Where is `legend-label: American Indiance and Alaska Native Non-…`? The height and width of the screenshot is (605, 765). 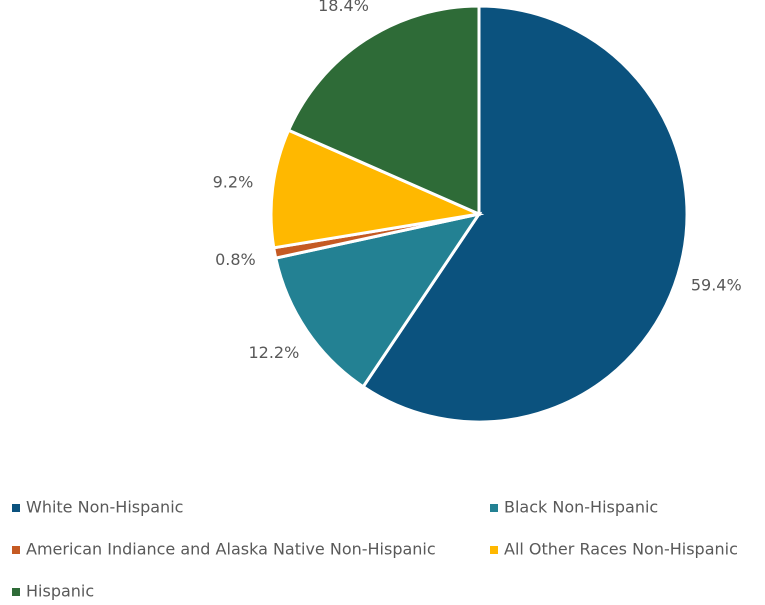
legend-label: American Indiance and Alaska Native Non-… is located at coordinates (231, 549).